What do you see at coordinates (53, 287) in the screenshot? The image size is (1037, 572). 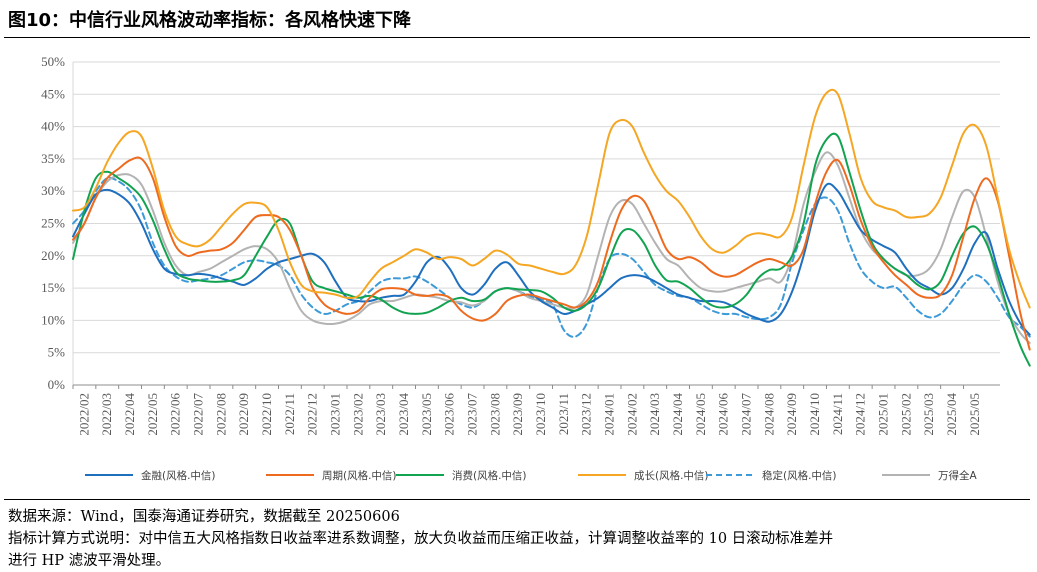 I see `y-tick-label: 15%` at bounding box center [53, 287].